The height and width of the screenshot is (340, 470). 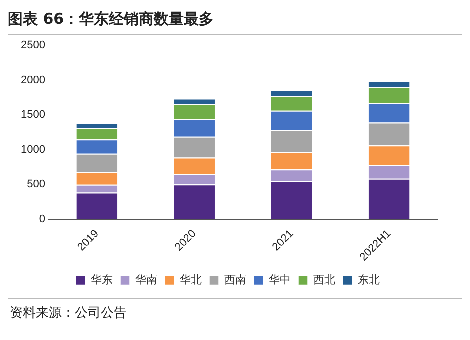 What do you see at coordinates (146, 279) in the screenshot?
I see `legend-label: 华南` at bounding box center [146, 279].